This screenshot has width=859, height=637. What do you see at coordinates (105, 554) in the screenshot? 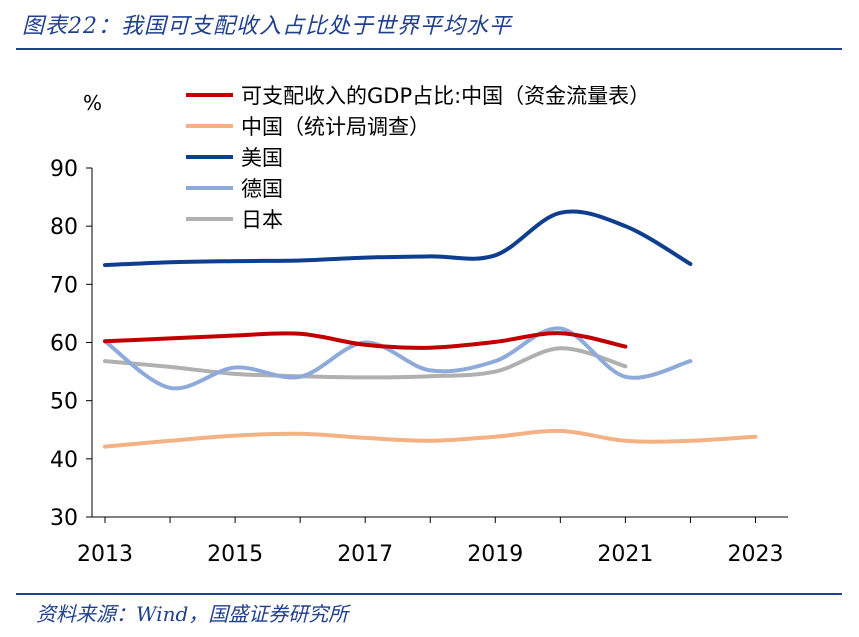
I see `x-tick-label: 2013` at bounding box center [105, 554].